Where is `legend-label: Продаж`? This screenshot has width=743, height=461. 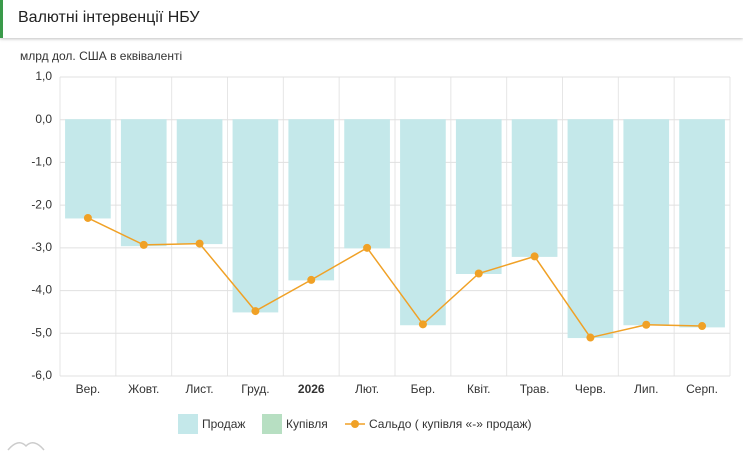
legend-label: Продаж is located at coordinates (223, 424).